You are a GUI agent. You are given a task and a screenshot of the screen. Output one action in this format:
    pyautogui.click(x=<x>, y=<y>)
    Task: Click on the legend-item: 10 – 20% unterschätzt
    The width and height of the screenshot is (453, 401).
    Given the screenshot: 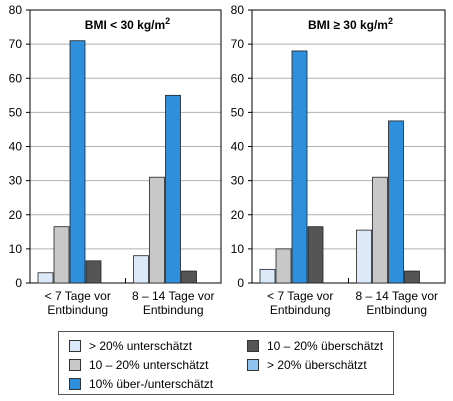 What is the action you would take?
    pyautogui.click(x=138, y=365)
    